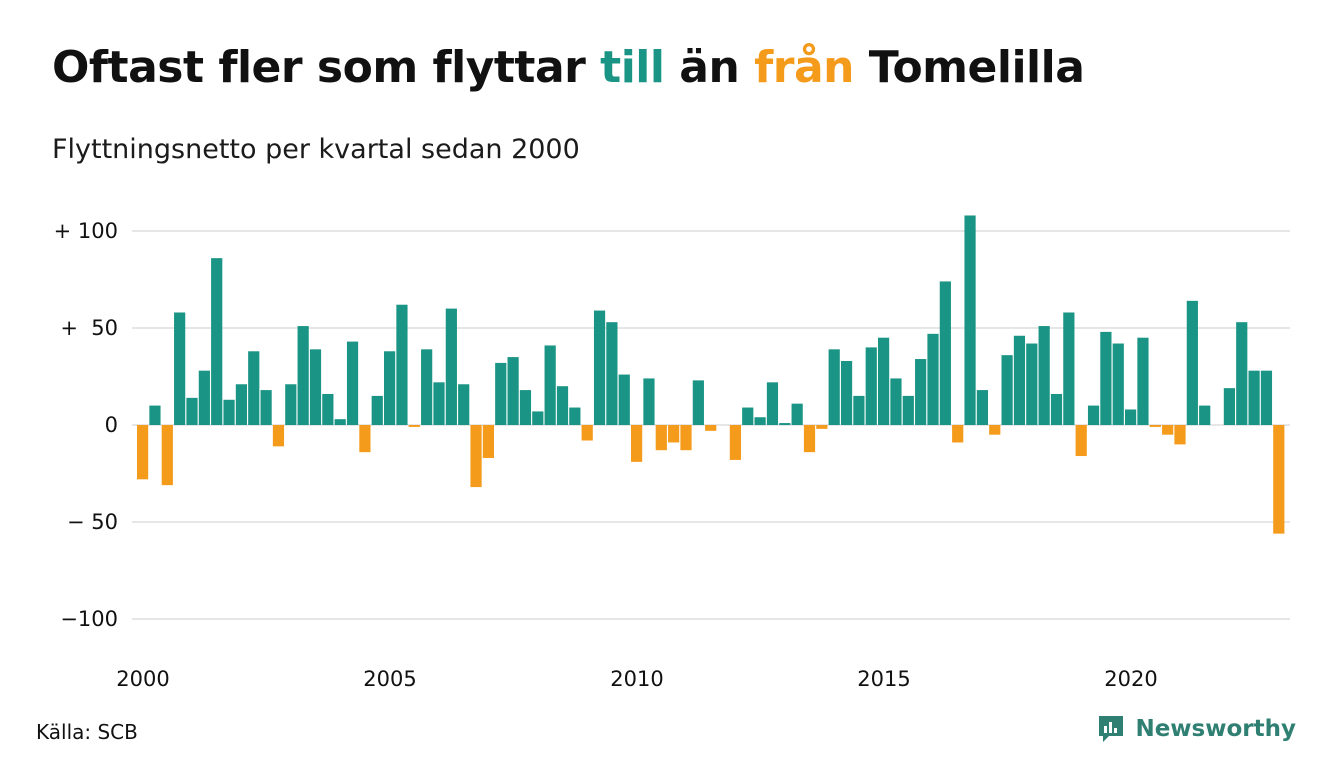  Describe the element at coordinates (326, 67) in the screenshot. I see `title-part-1: Oftast fler som flyttar` at that location.